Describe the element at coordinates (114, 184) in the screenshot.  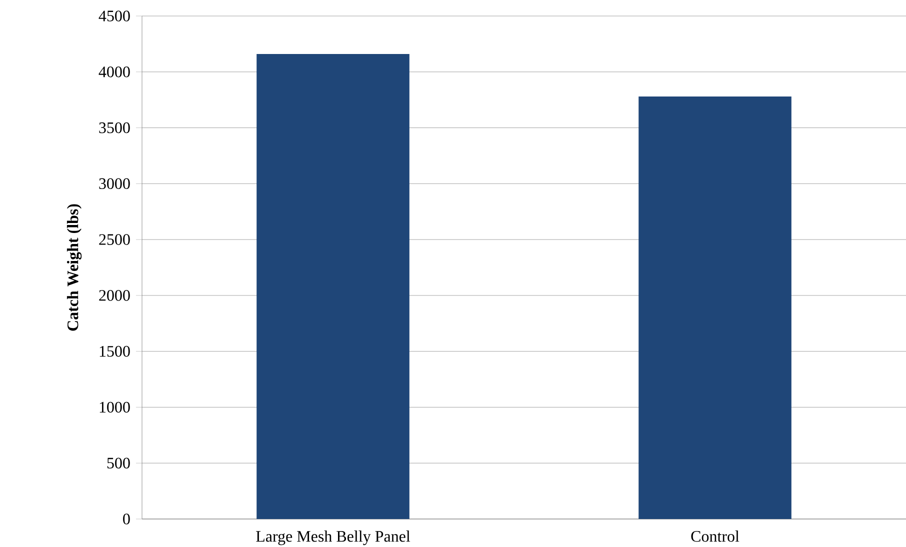
I see `y-tick-label: 3000` at that location.